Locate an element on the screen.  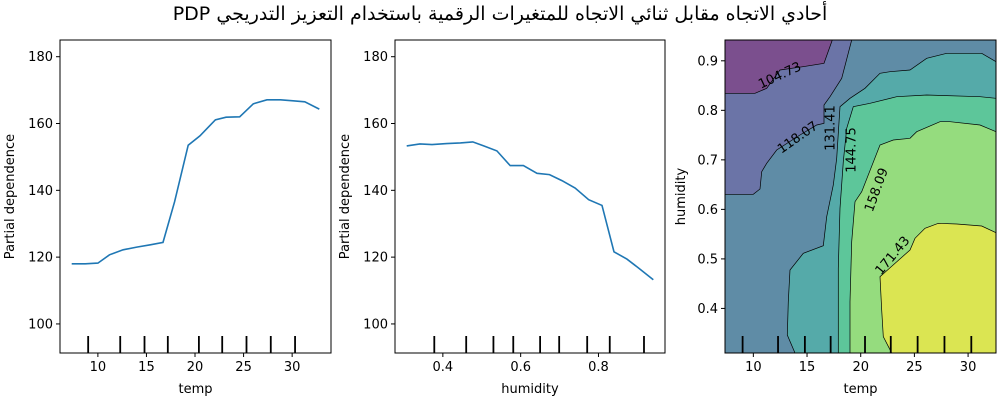
y-tick-label: 0.6 is located at coordinates (707, 210).